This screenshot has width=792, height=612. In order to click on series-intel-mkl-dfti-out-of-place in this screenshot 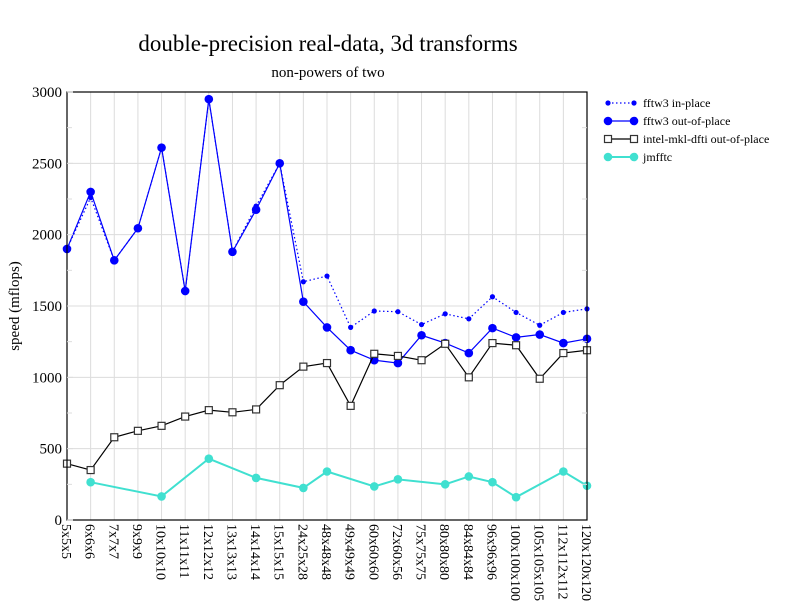, I will do `click(327, 406)`.